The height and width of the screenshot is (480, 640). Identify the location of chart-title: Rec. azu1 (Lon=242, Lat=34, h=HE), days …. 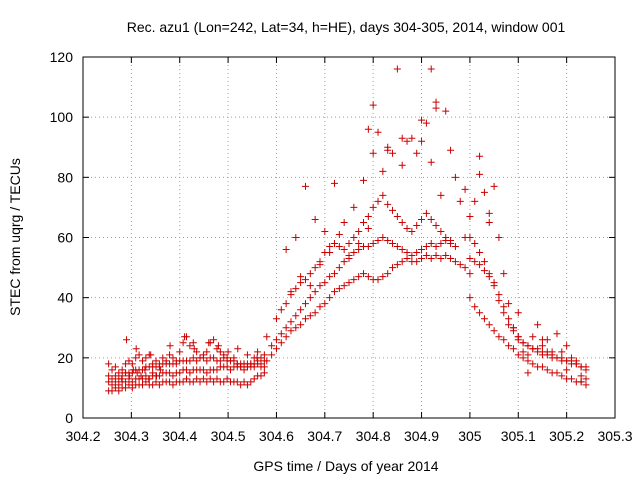
(346, 27).